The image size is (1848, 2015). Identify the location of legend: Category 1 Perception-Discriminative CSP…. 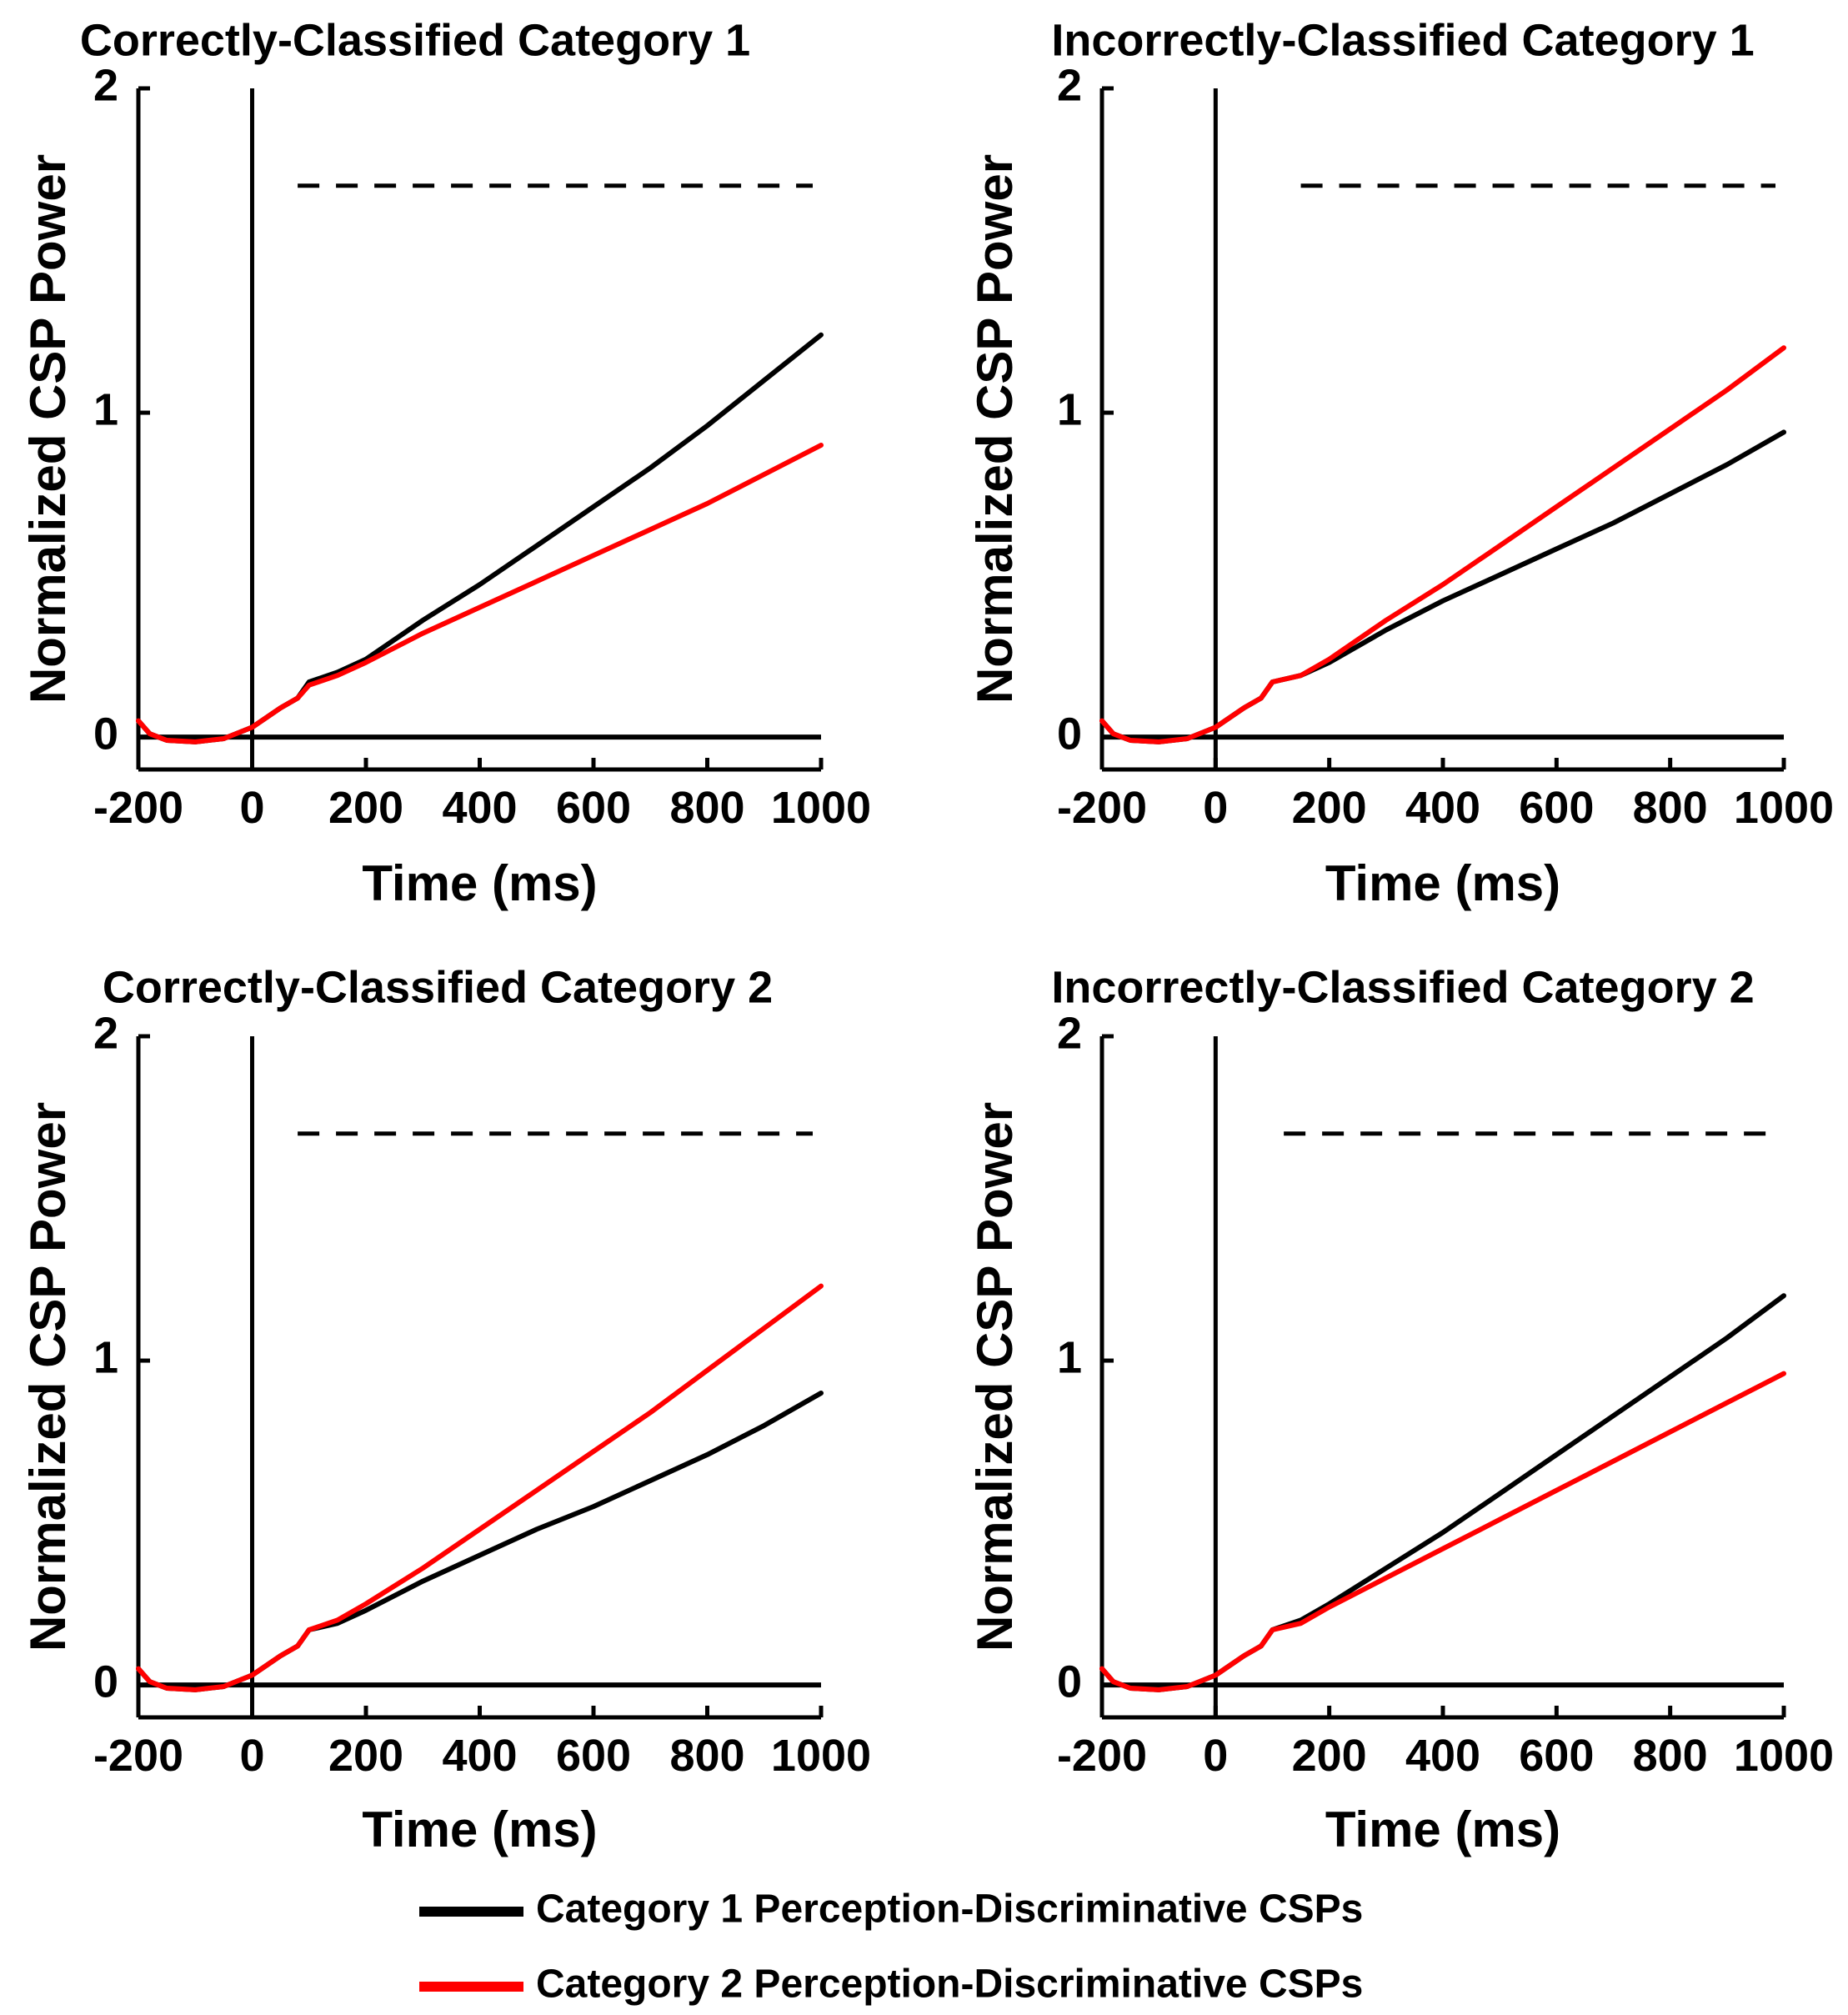
(891, 1947).